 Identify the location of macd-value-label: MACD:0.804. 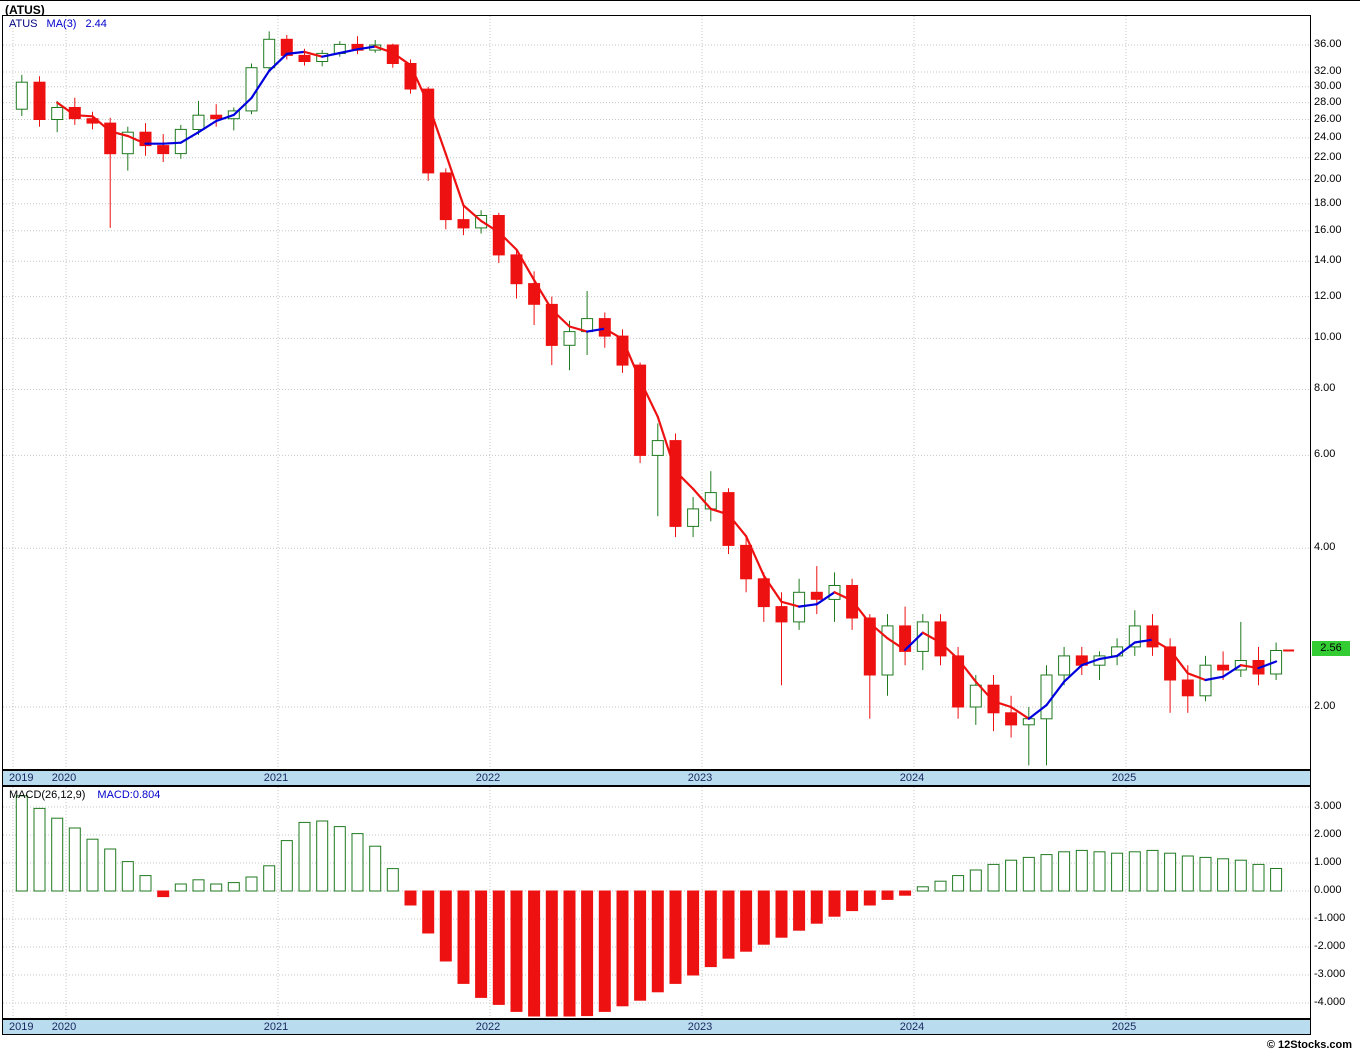
(129, 795).